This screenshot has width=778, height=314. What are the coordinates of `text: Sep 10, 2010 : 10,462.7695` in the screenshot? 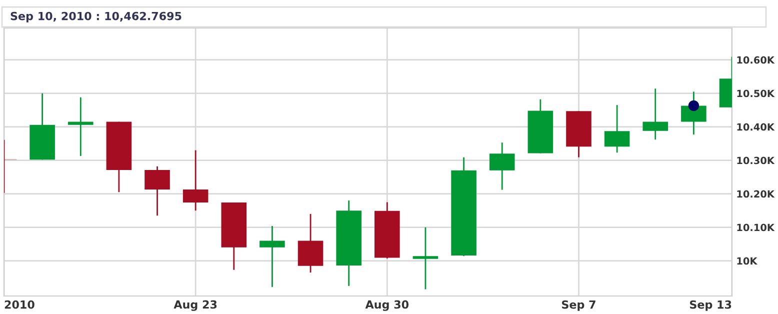 It's located at (96, 17).